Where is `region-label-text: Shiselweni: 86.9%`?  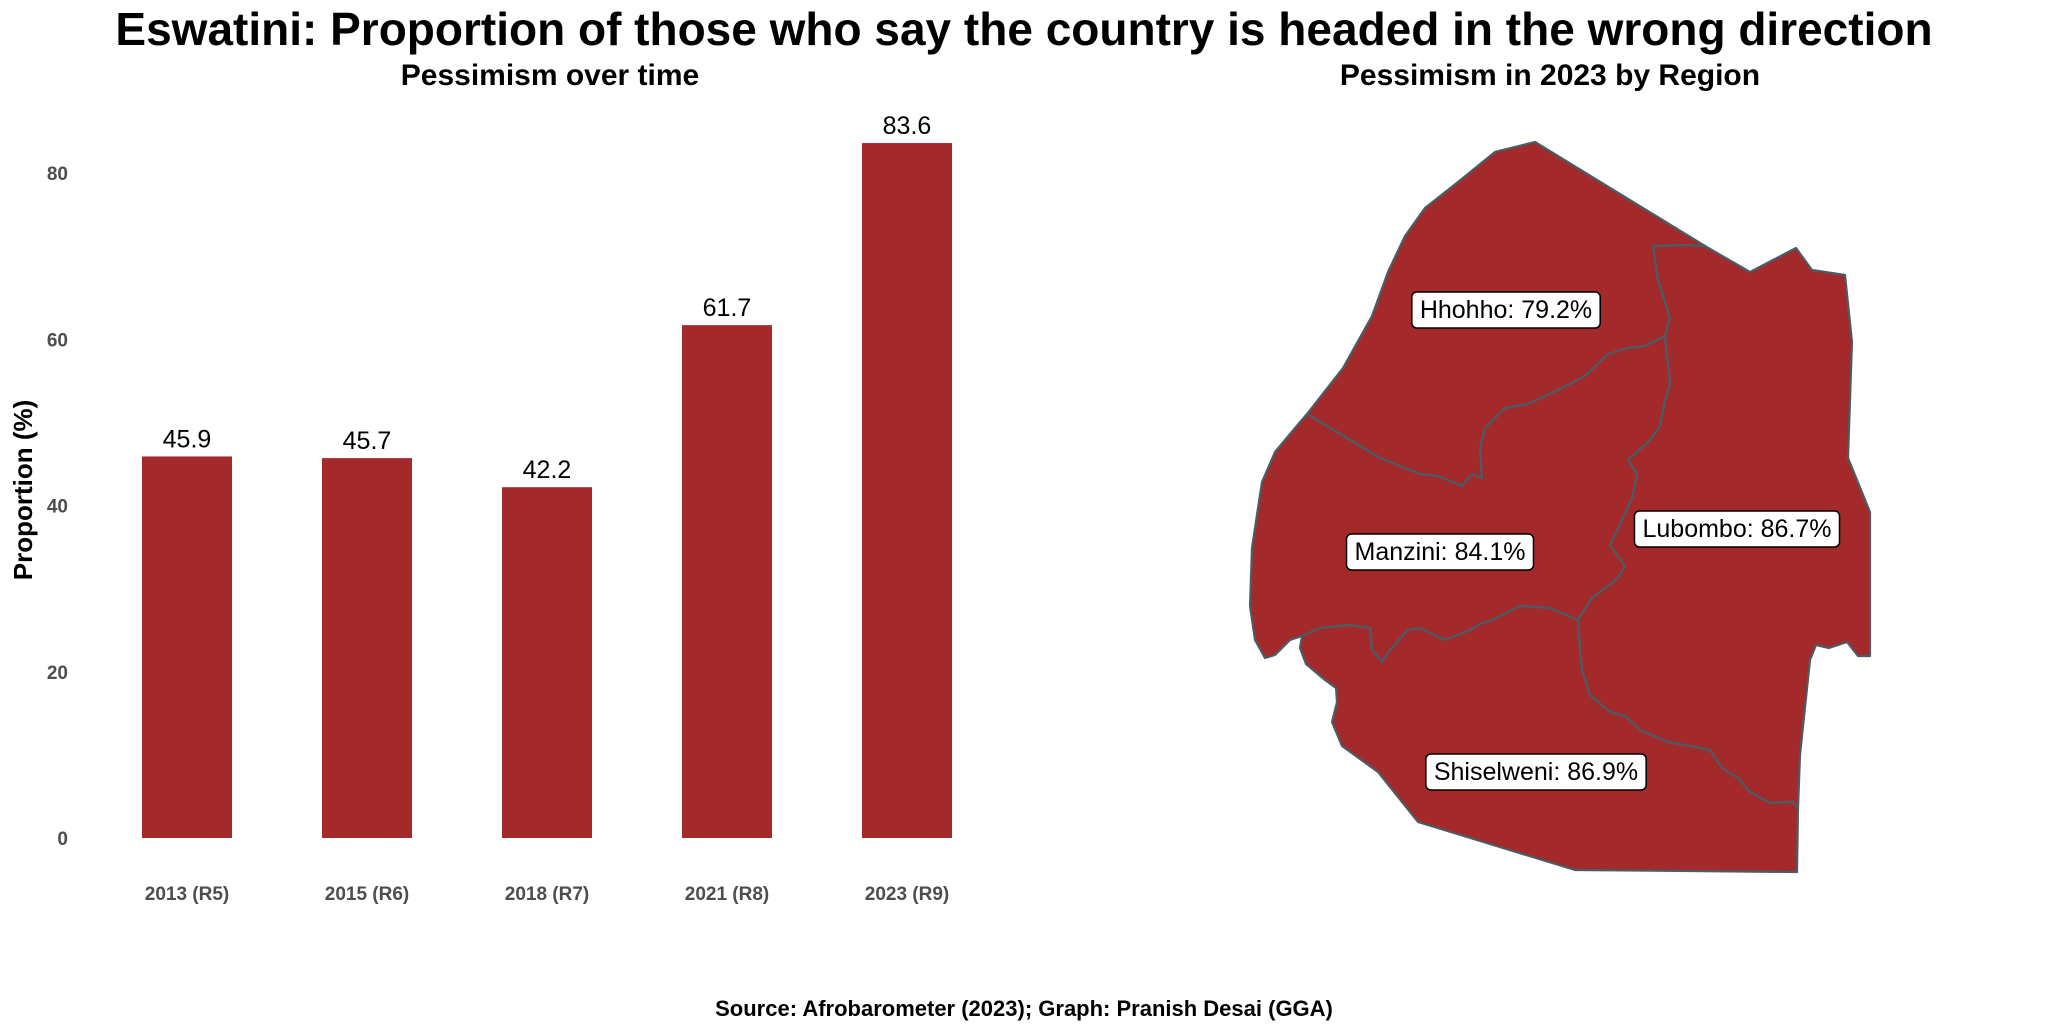 region-label-text: Shiselweni: 86.9% is located at coordinates (1536, 772).